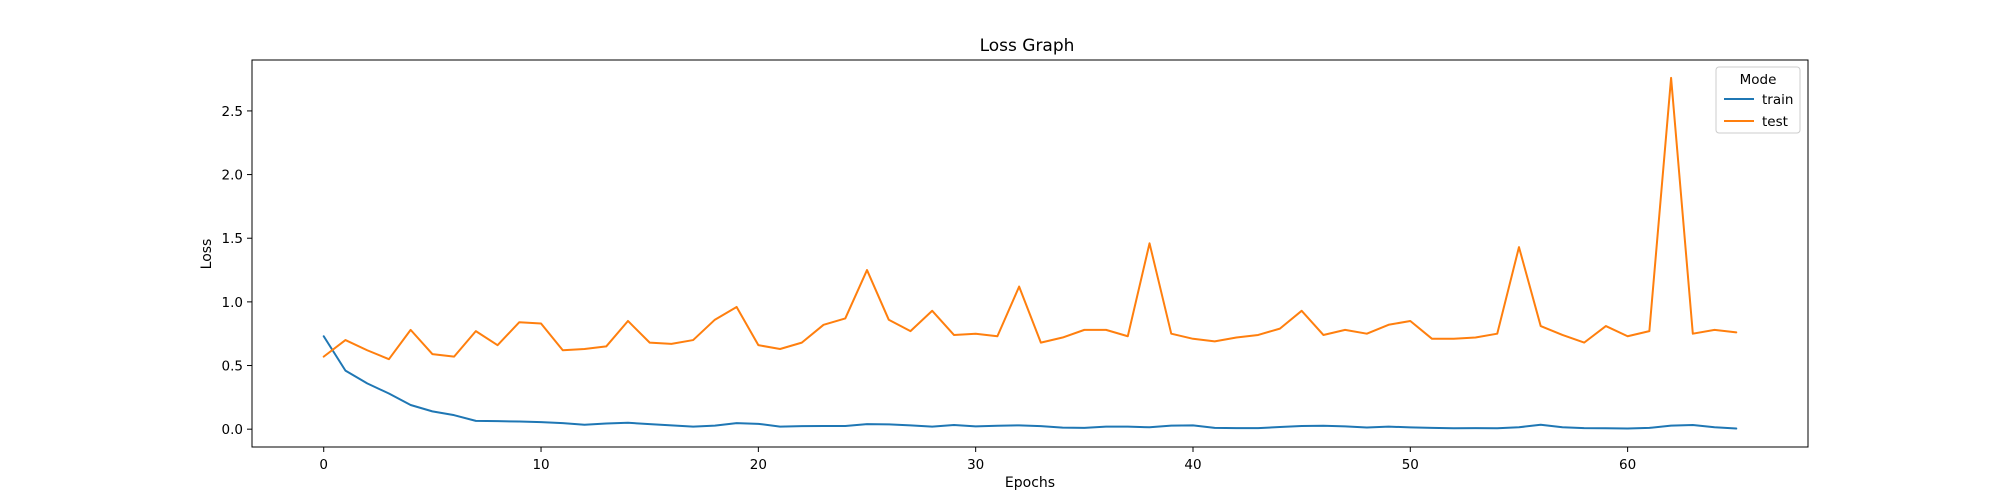  Describe the element at coordinates (1775, 122) in the screenshot. I see `legend-label-test: test` at that location.